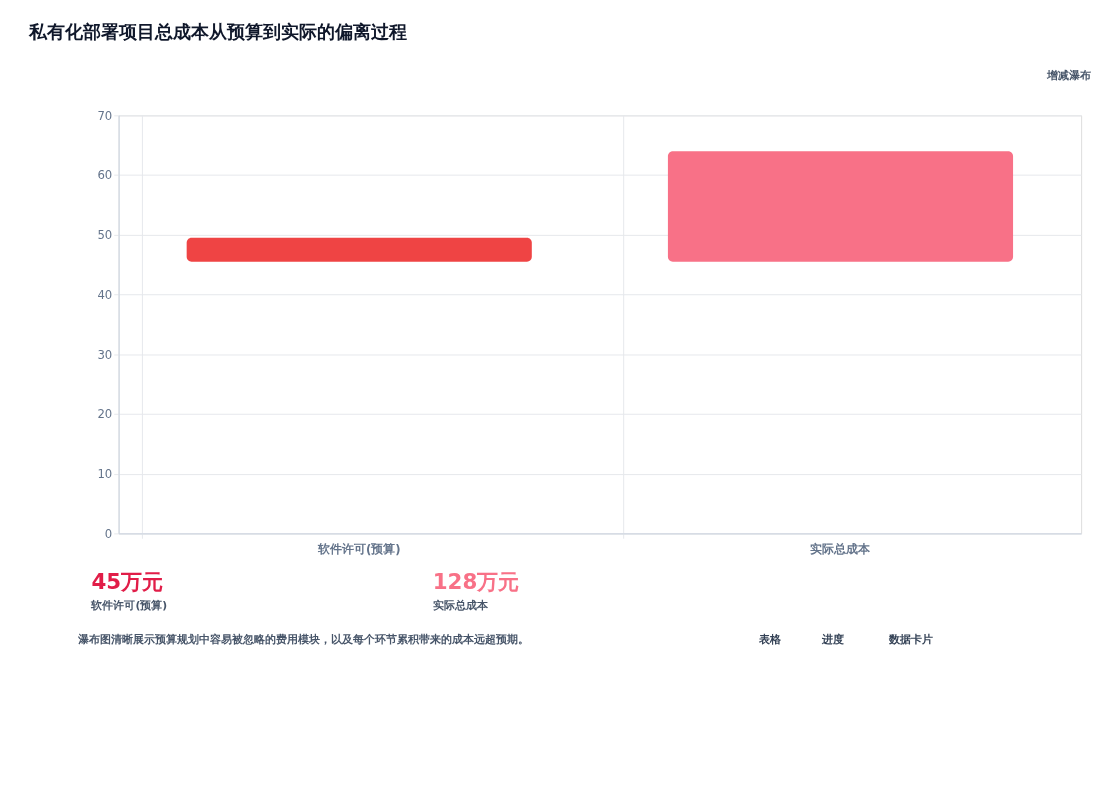 This screenshot has width=1120, height=792. Describe the element at coordinates (105, 414) in the screenshot. I see `y-tick-label: 20` at that location.